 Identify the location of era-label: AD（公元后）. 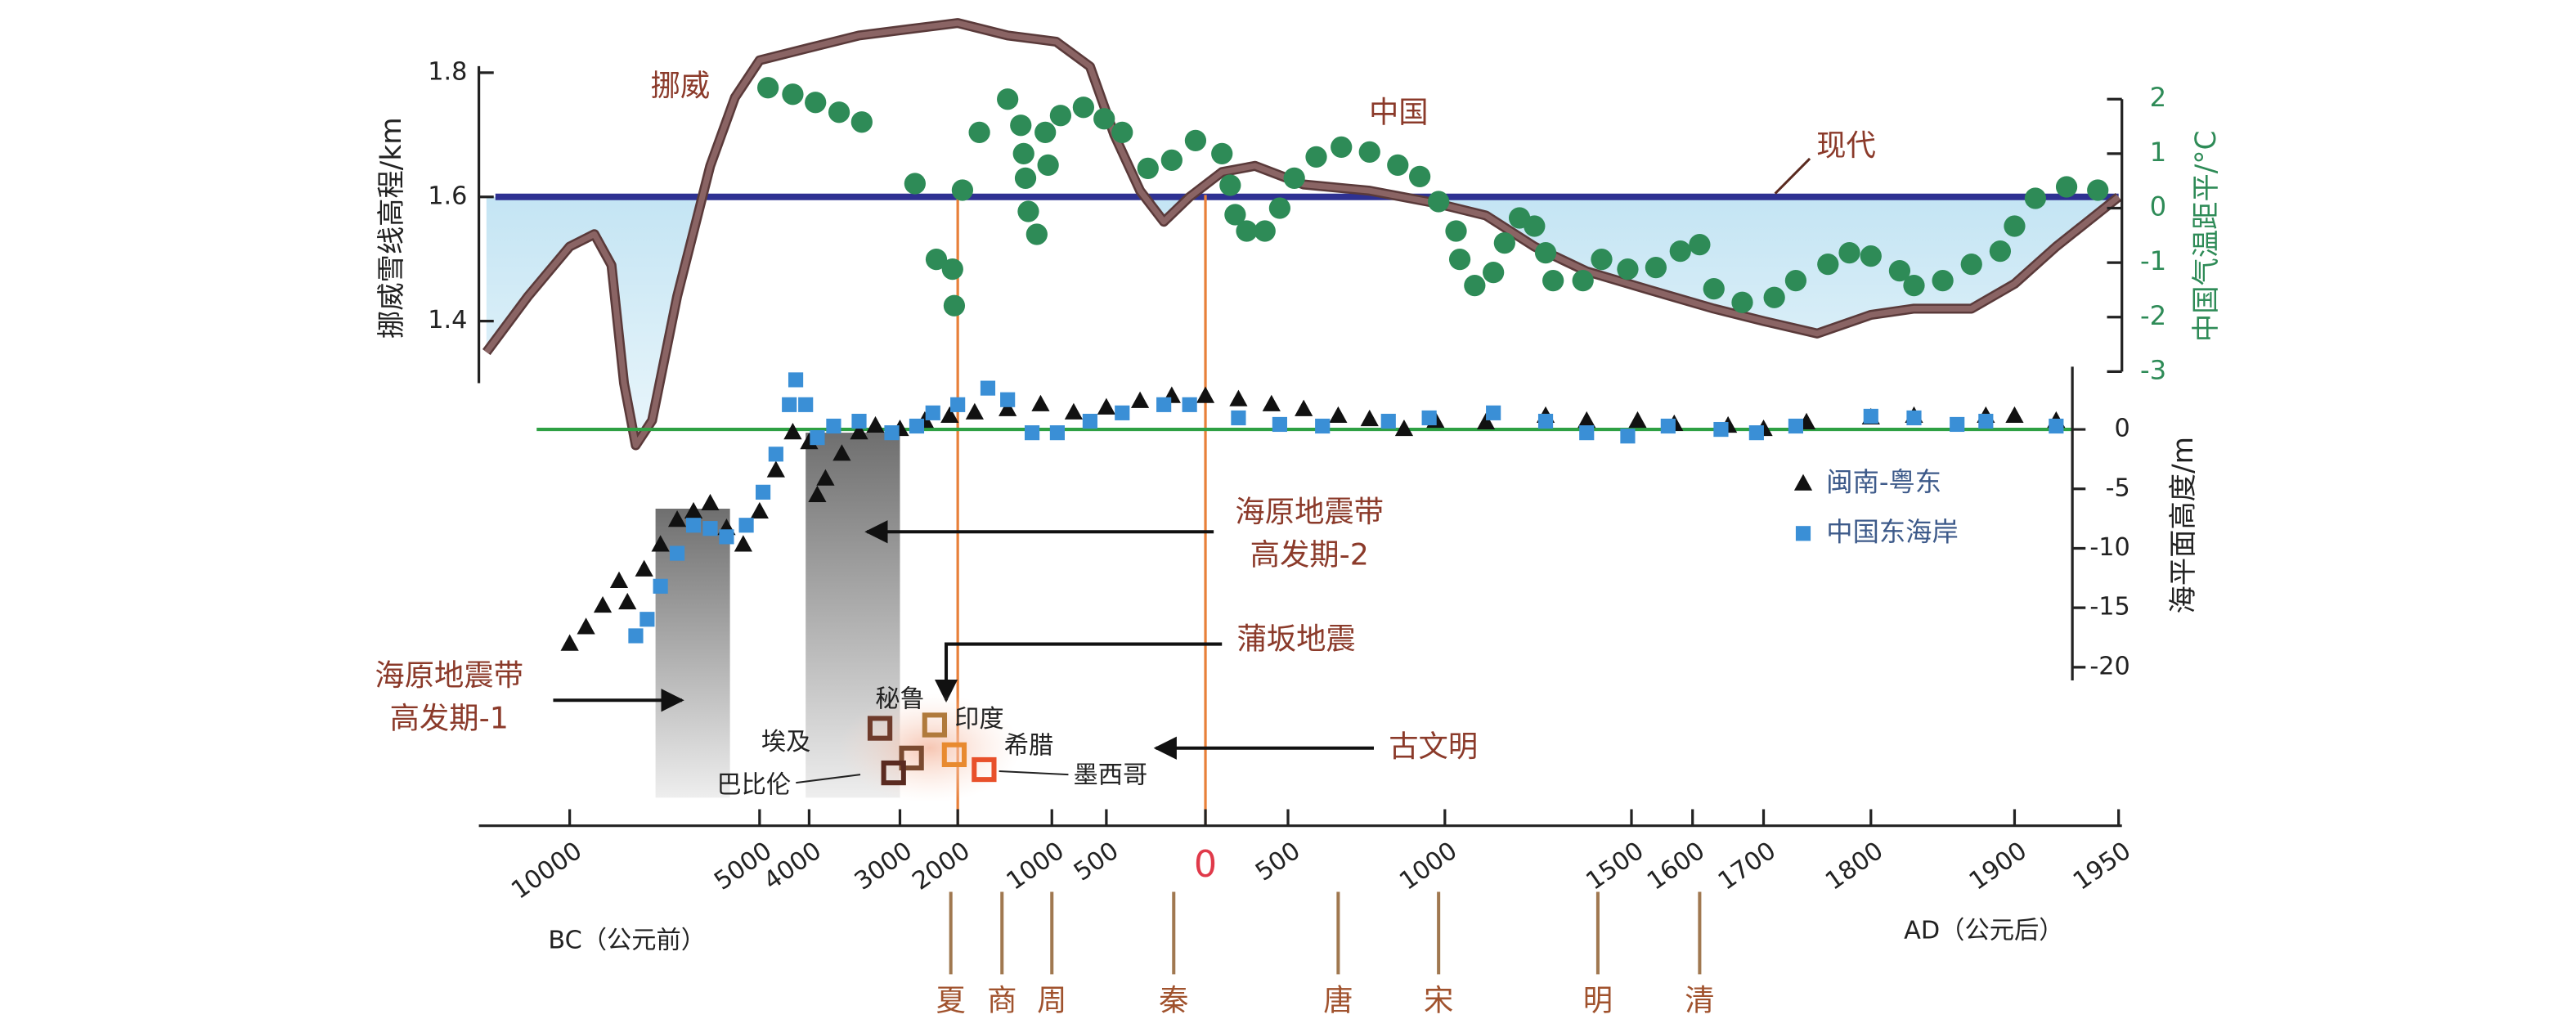
(1984, 930).